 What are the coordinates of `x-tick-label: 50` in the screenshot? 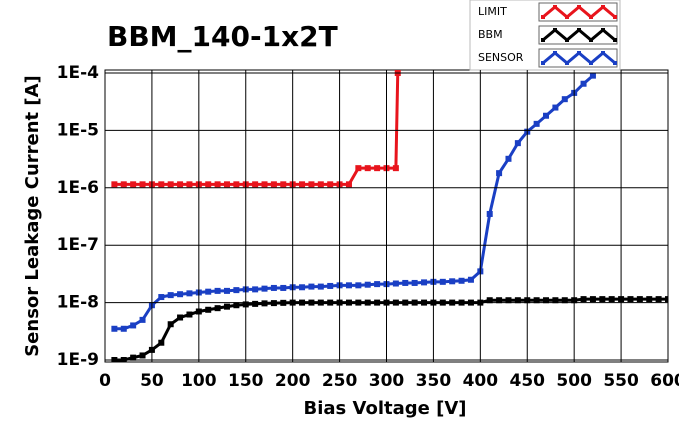 It's located at (152, 381).